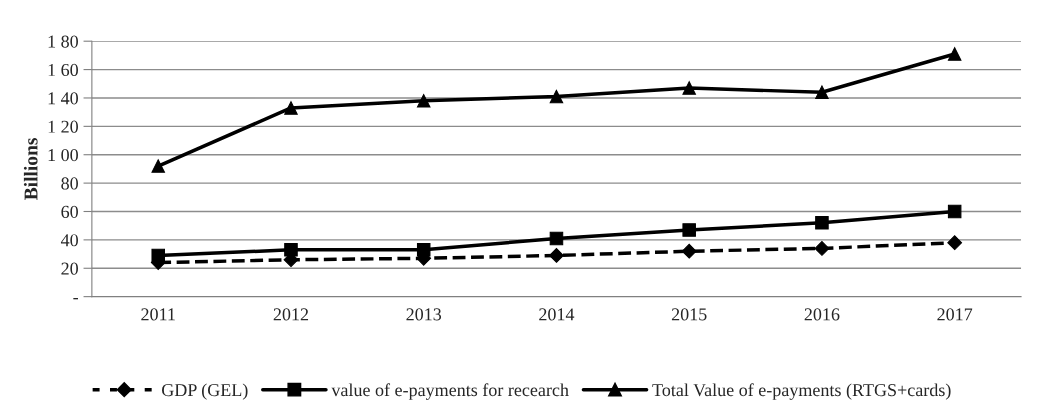 This screenshot has height=412, width=1044. What do you see at coordinates (291, 314) in the screenshot?
I see `x-tick-label: 2012` at bounding box center [291, 314].